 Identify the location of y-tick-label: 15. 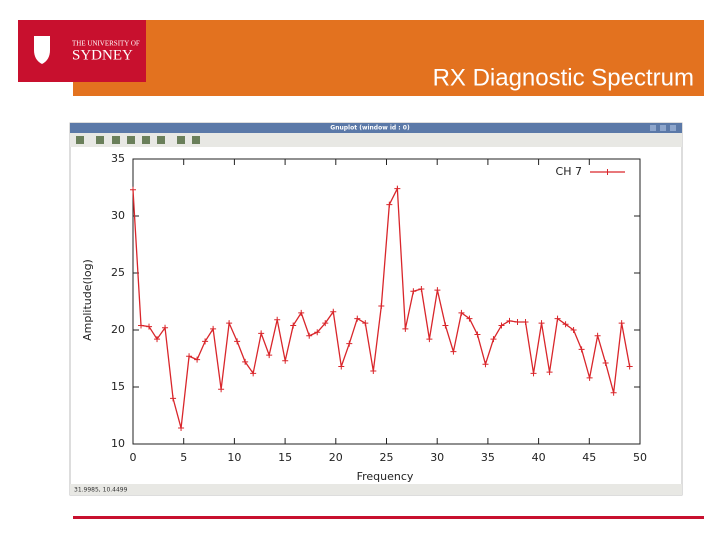
(118, 386).